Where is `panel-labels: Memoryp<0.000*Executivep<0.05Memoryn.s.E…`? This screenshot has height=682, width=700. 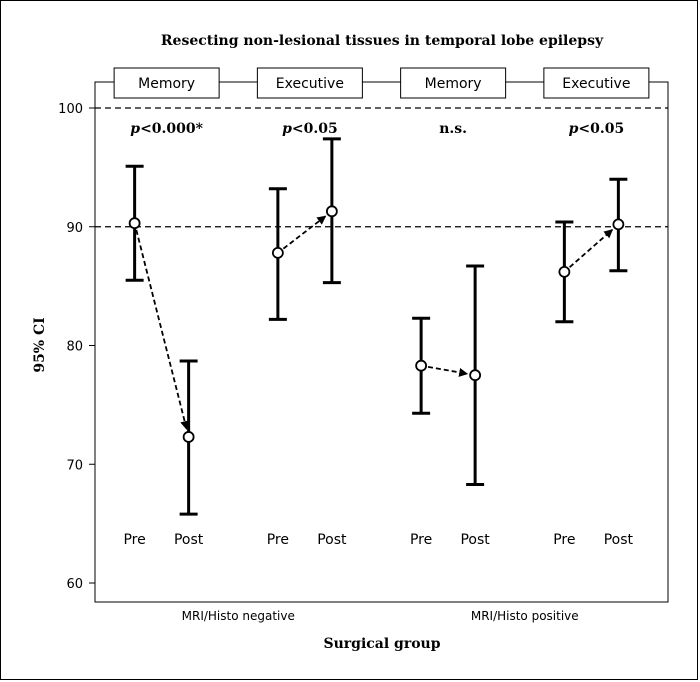
panel-labels: Memoryp<0.000*Executivep<0.05Memoryn.s.E… is located at coordinates (381, 102).